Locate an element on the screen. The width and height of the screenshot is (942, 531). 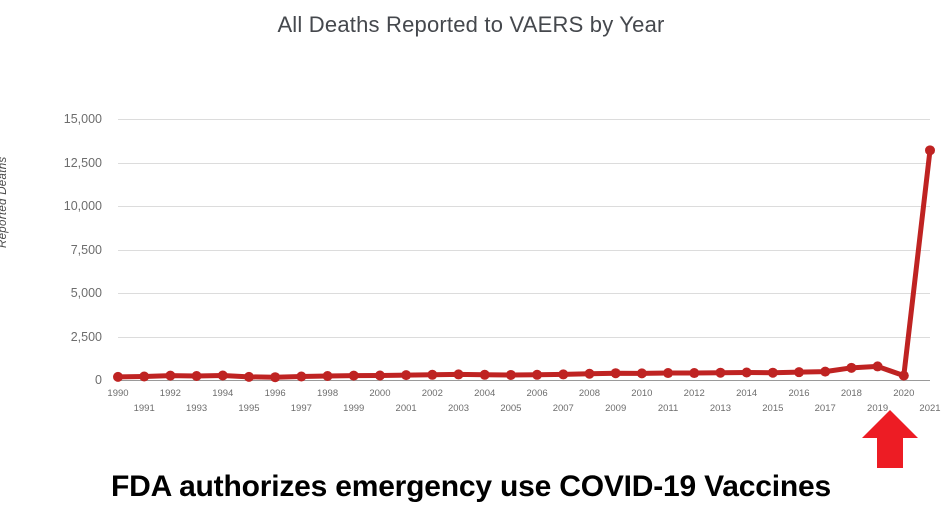
y-axis-tick-labels: 0 2,500 5,000 7,500 10,000 12,500 15,000 is located at coordinates (54, 249).